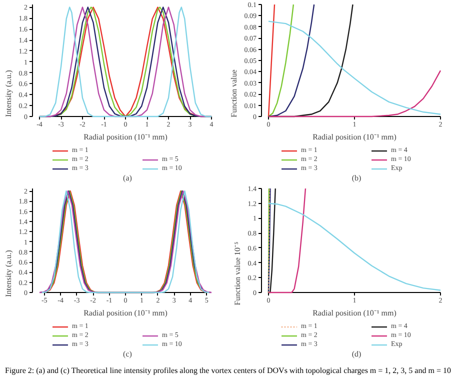 The image size is (474, 387). What do you see at coordinates (357, 178) in the screenshot?
I see `text: (b)` at bounding box center [357, 178].